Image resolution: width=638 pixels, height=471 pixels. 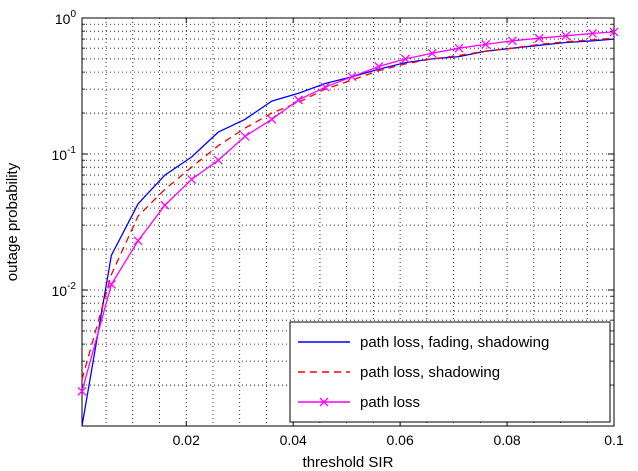 I want to click on legend-box, so click(x=450, y=372).